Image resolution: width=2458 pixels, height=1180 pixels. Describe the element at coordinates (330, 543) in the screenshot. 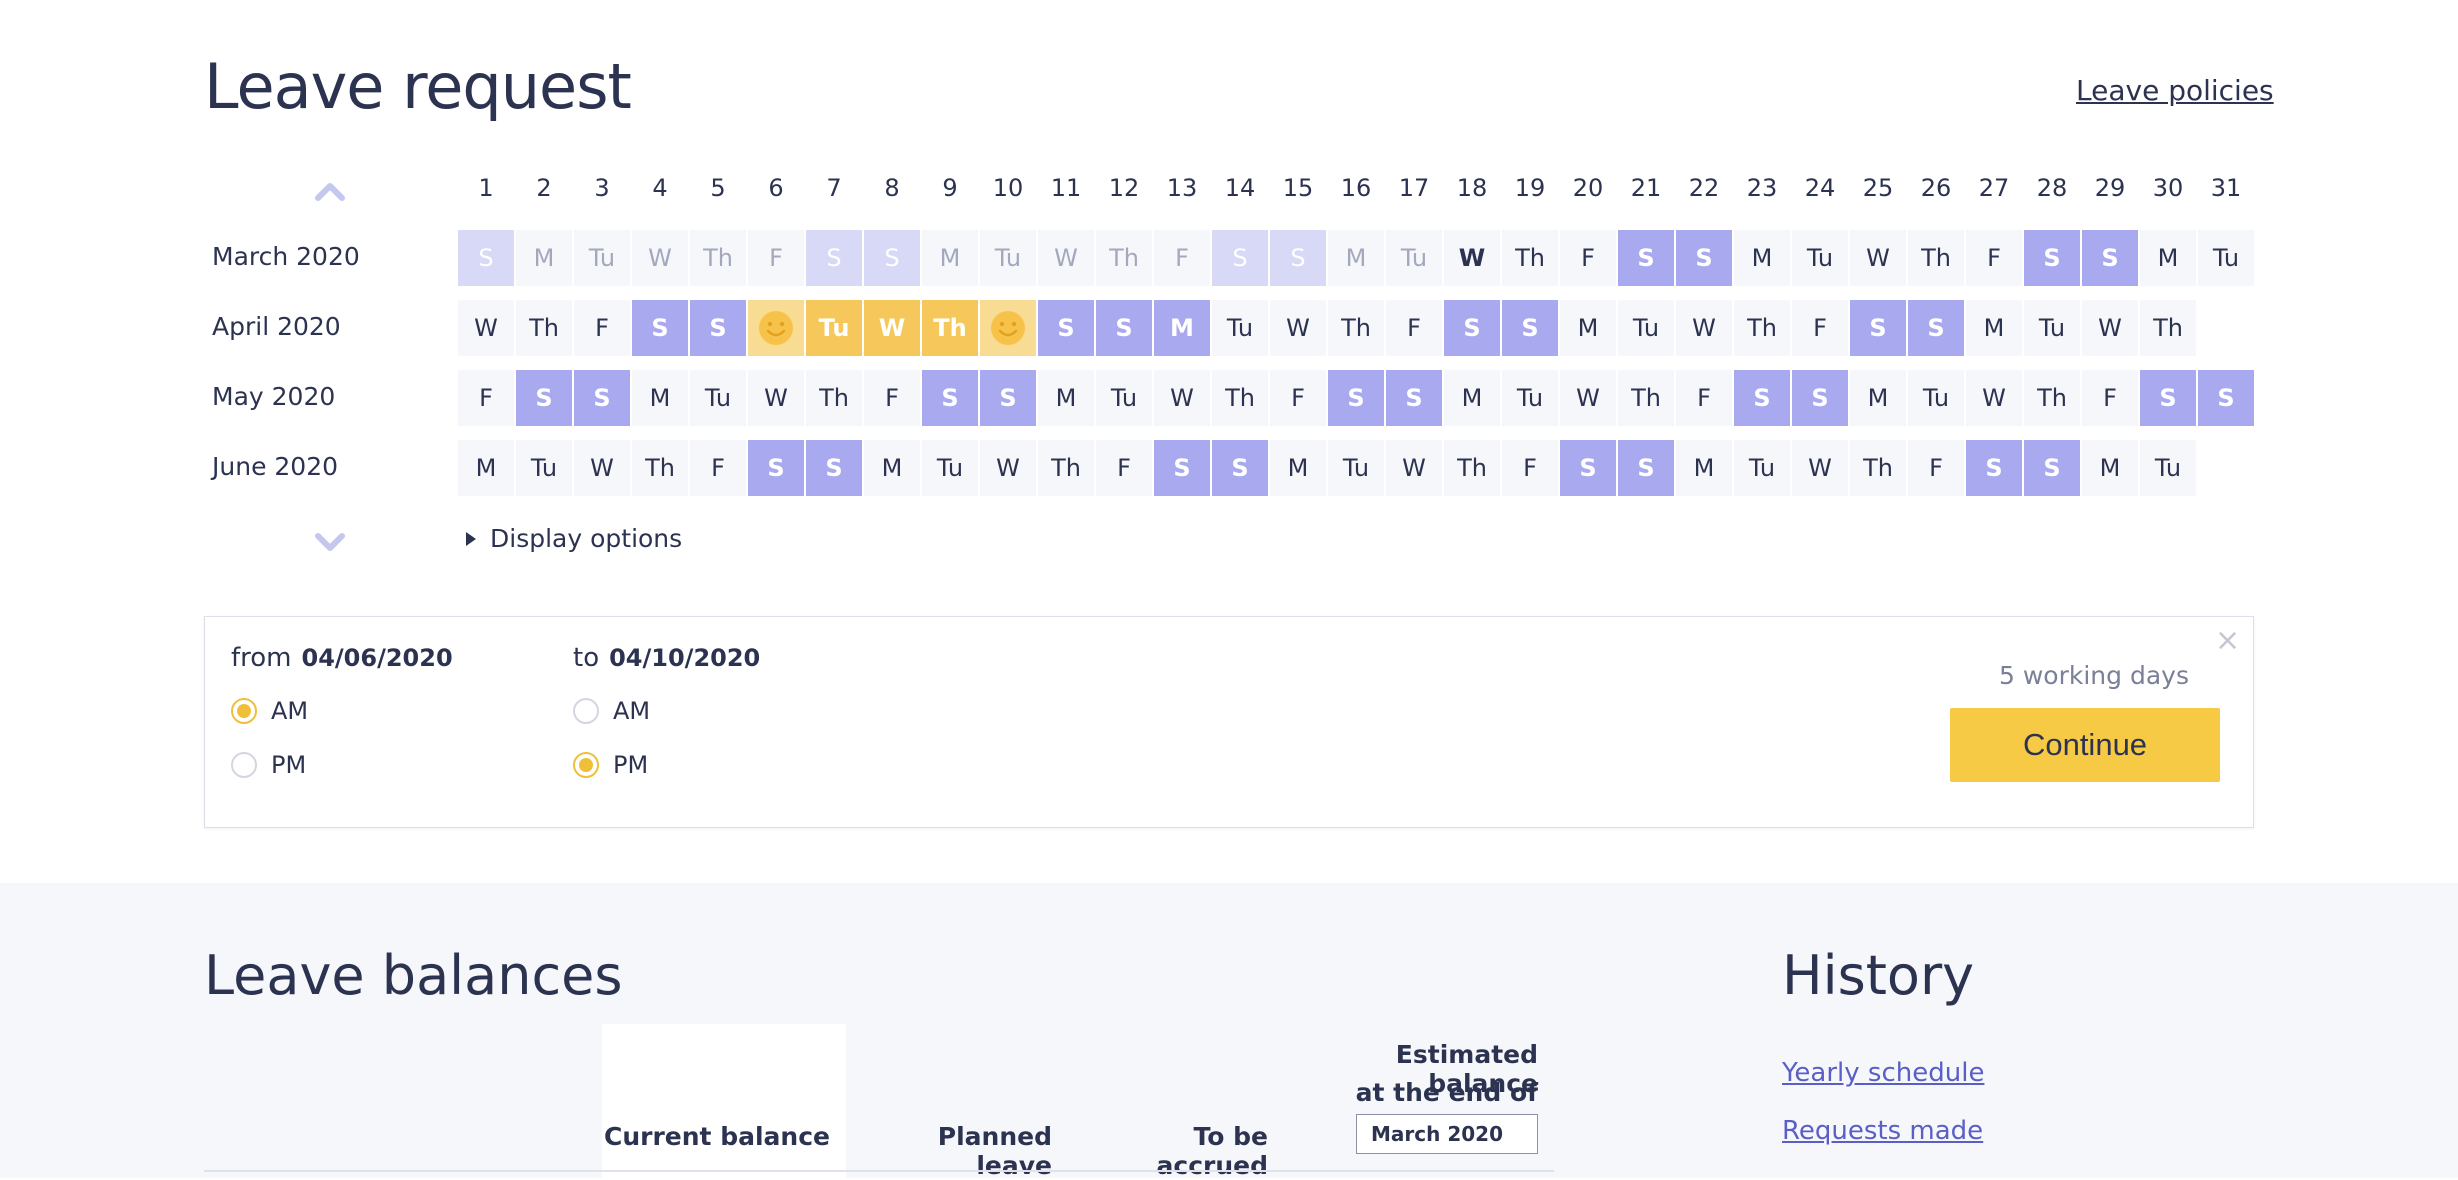

I see `chevron-down-icon` at that location.